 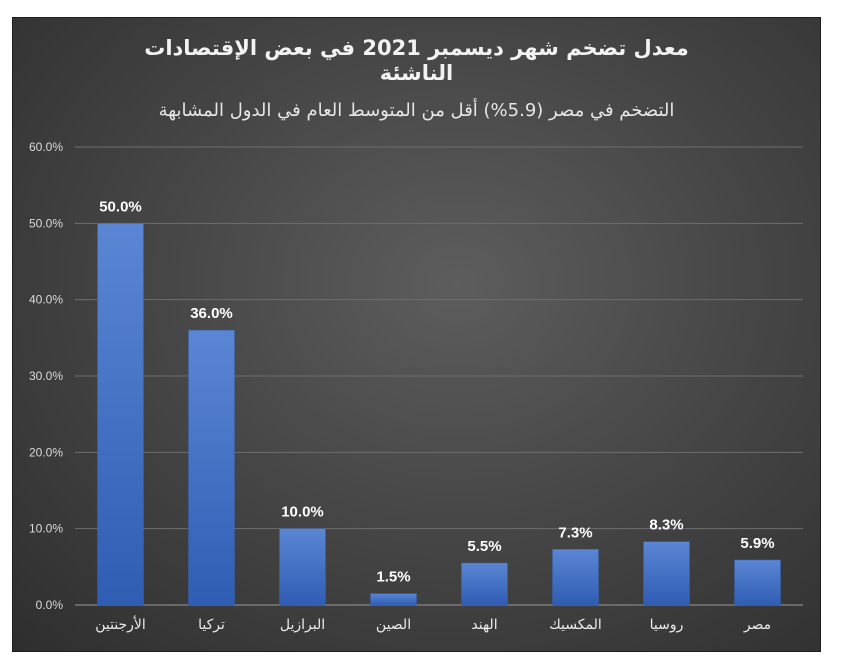 What do you see at coordinates (575, 532) in the screenshot?
I see `data-label: 7.3%` at bounding box center [575, 532].